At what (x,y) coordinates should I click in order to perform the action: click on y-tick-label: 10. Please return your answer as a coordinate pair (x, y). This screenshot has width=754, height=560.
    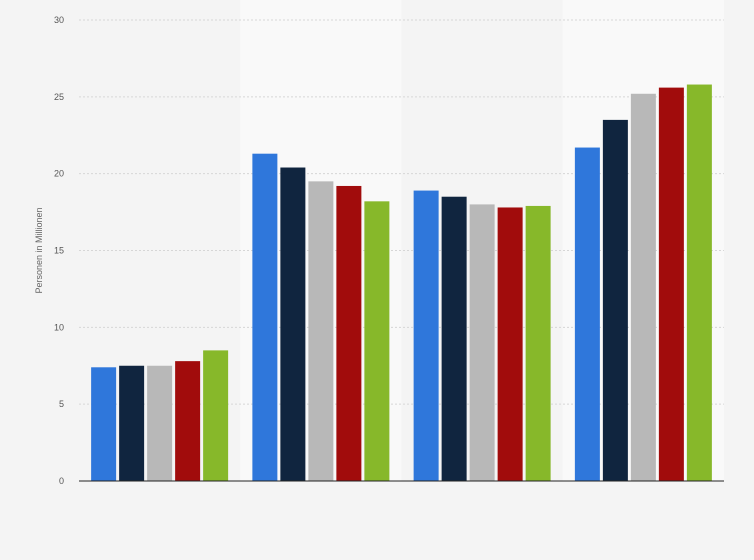
    Looking at the image, I should click on (59, 327).